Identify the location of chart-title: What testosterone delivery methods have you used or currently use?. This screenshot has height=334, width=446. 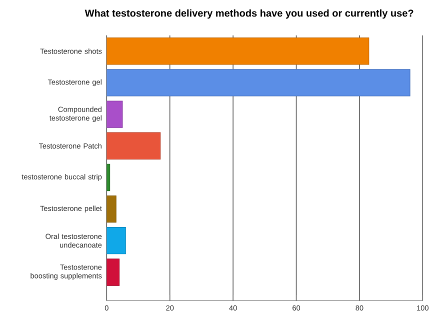
(249, 14).